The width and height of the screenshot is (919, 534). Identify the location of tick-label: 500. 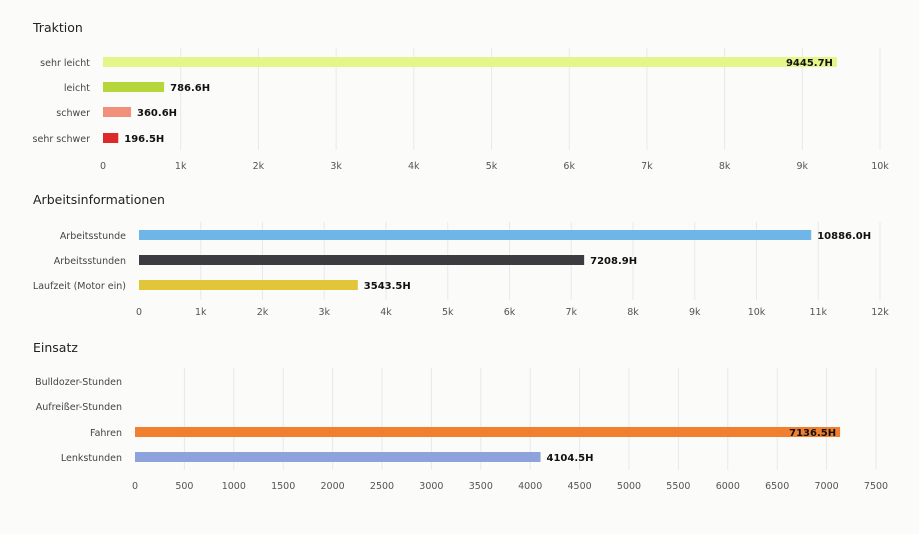
(184, 486).